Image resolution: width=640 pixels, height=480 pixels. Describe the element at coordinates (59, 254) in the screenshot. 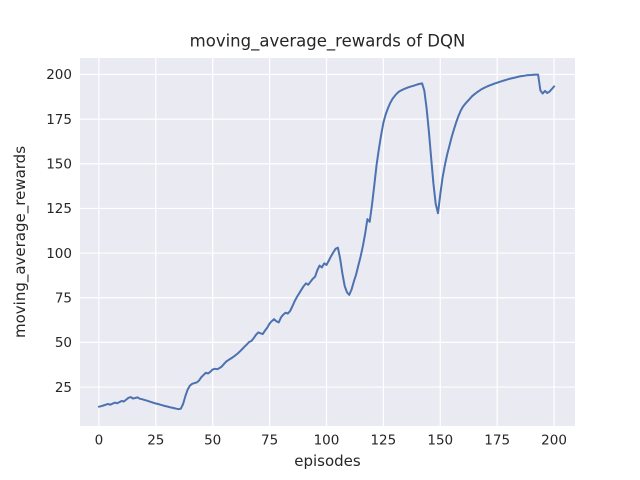

I see `y-tick-label: 100` at that location.